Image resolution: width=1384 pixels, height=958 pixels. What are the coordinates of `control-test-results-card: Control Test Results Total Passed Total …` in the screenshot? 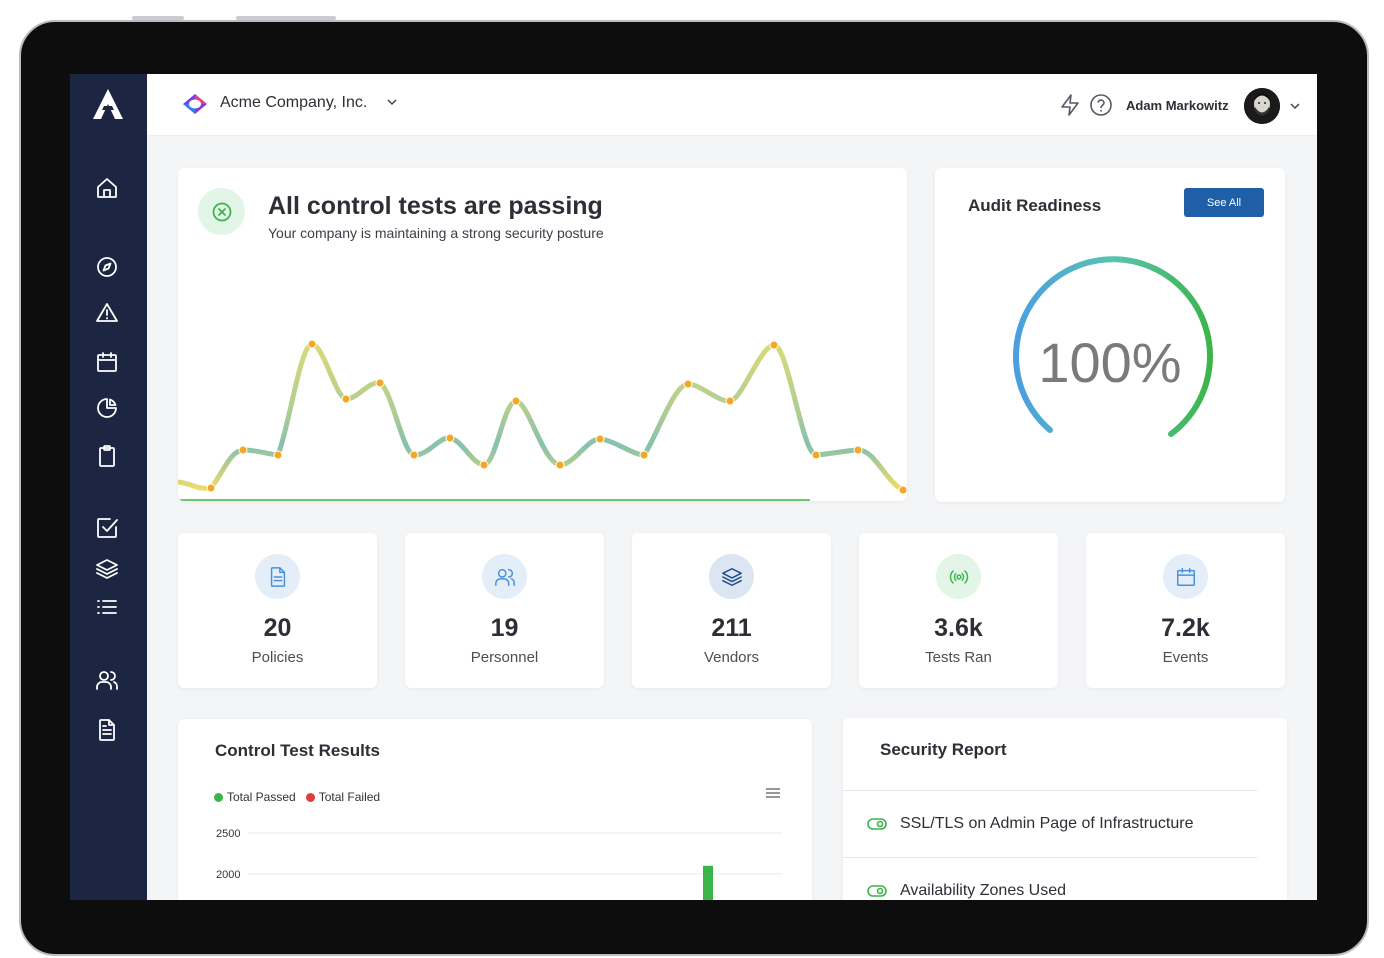 It's located at (495, 809).